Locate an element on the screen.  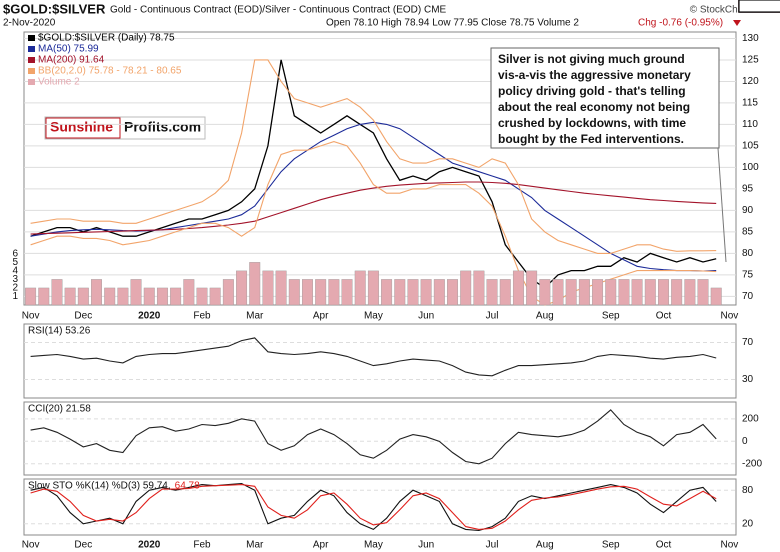
annotation-line: bought by the Fed interventions. is located at coordinates (591, 139).